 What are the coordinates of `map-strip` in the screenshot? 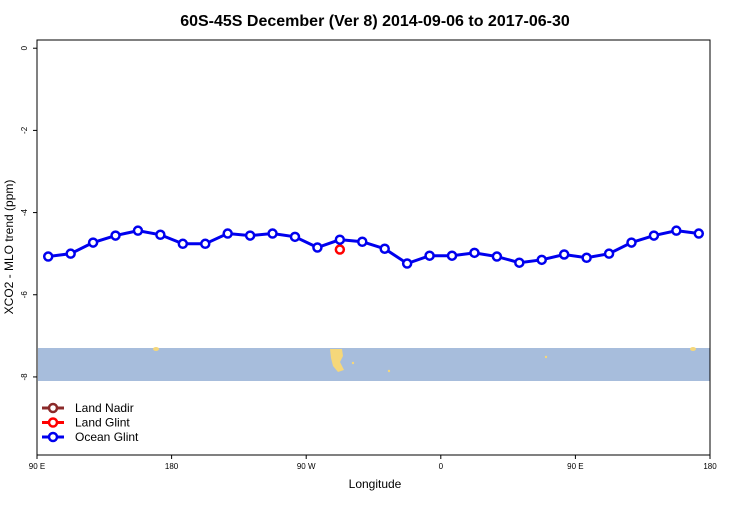 It's located at (374, 364).